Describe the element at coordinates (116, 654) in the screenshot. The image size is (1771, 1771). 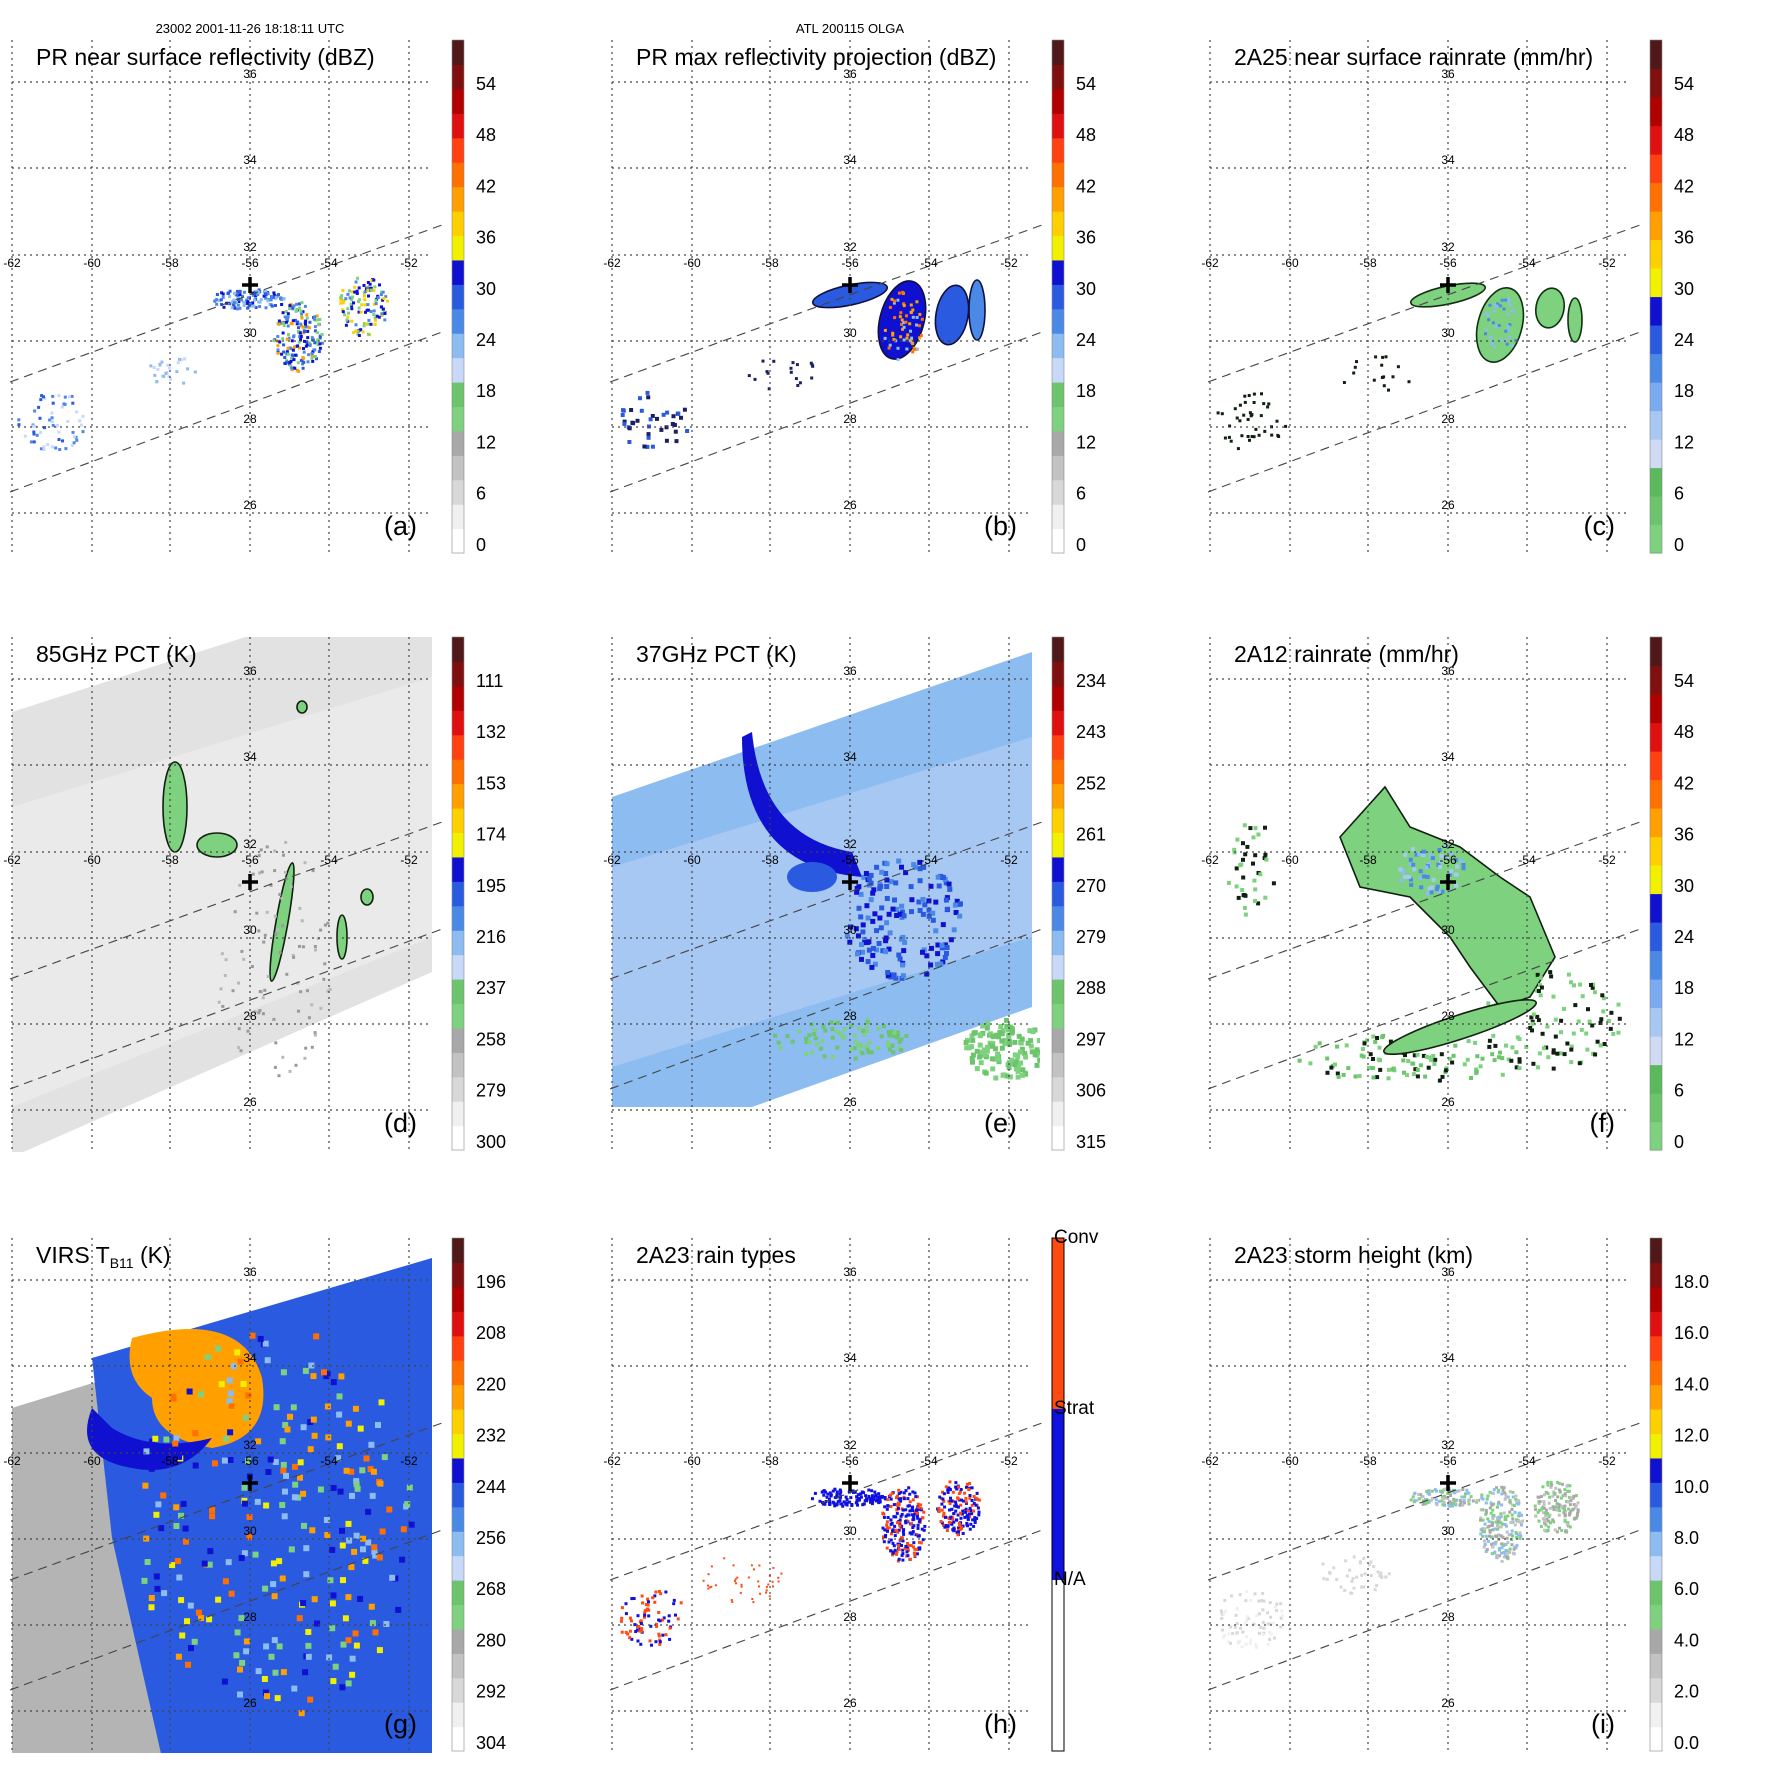
I see `panel-title: 85GHz PCT (K)` at that location.